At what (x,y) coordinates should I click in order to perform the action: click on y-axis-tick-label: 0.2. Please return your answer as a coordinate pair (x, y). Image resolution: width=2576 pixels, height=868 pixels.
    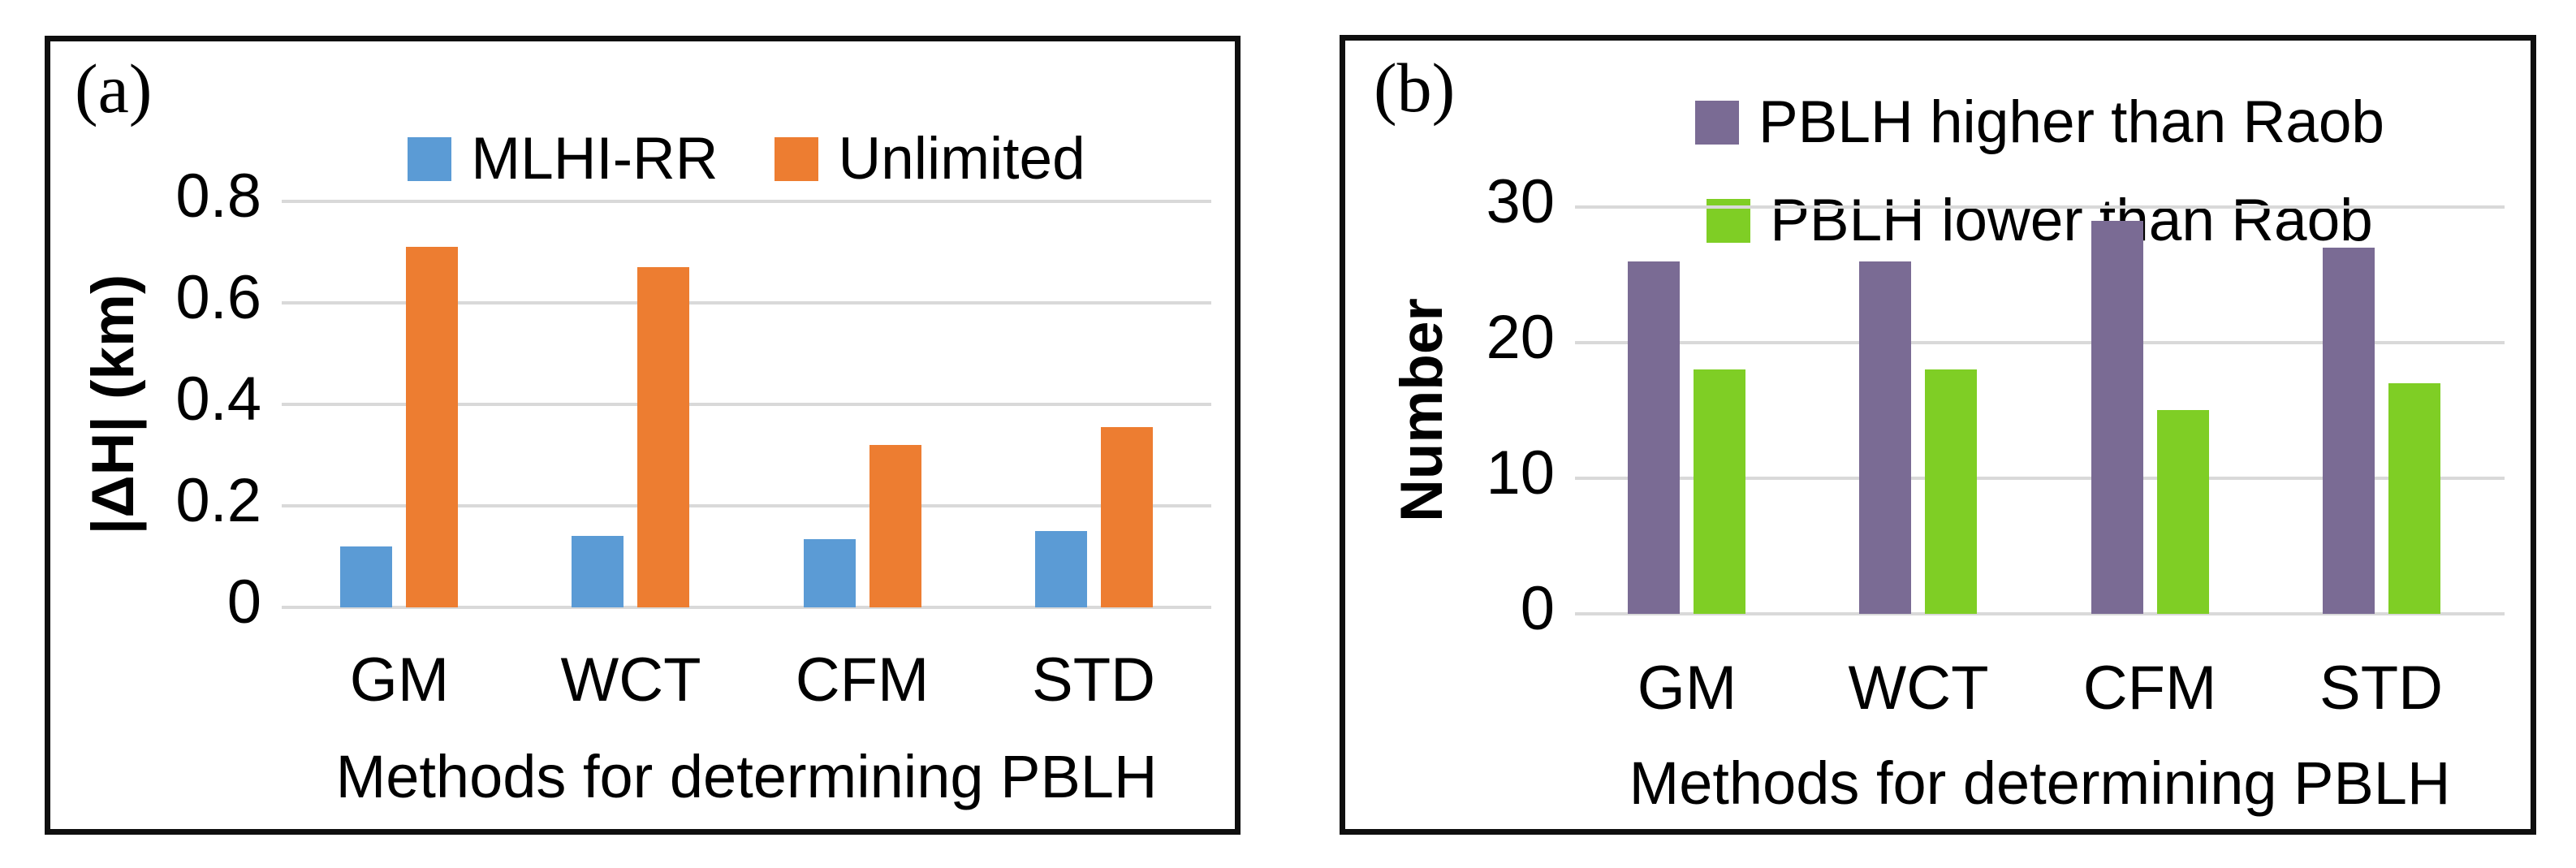
    Looking at the image, I should click on (218, 501).